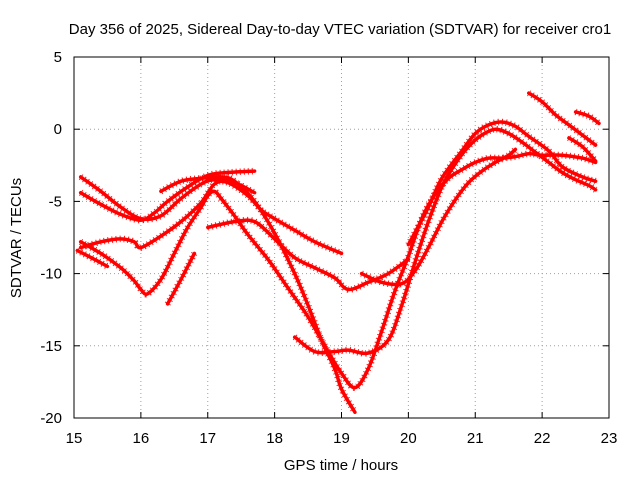 The width and height of the screenshot is (640, 480). What do you see at coordinates (274, 438) in the screenshot?
I see `x-tick-label: 18` at bounding box center [274, 438].